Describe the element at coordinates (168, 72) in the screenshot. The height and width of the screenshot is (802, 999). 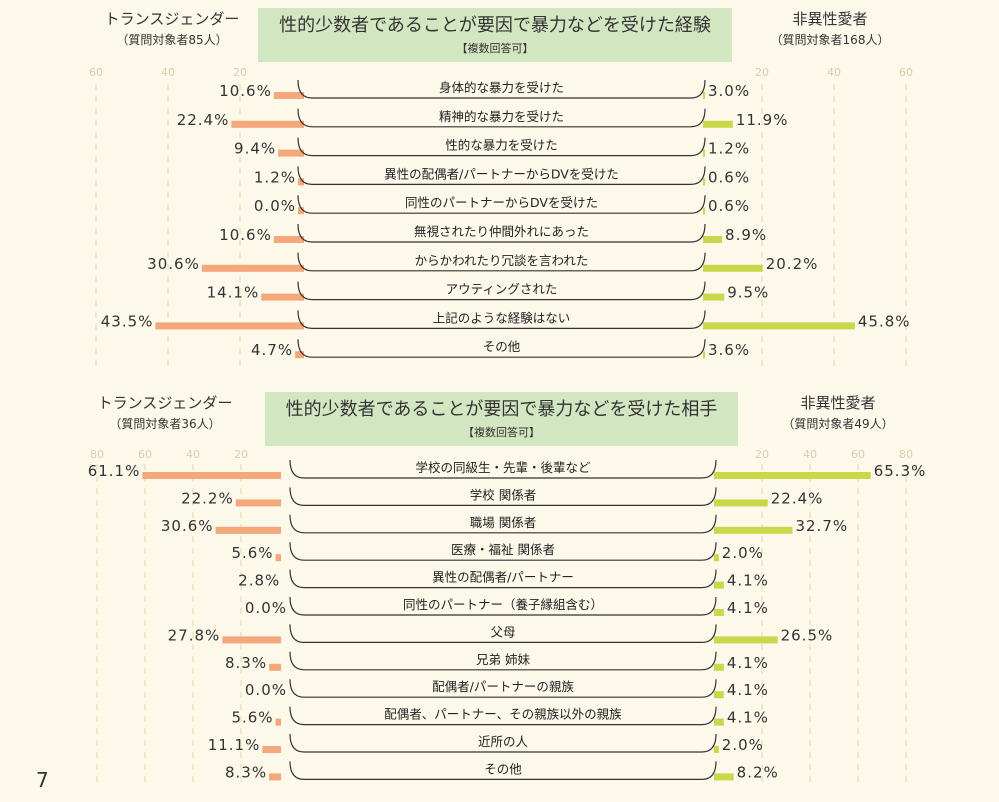
I see `left-tick-label: 40` at that location.